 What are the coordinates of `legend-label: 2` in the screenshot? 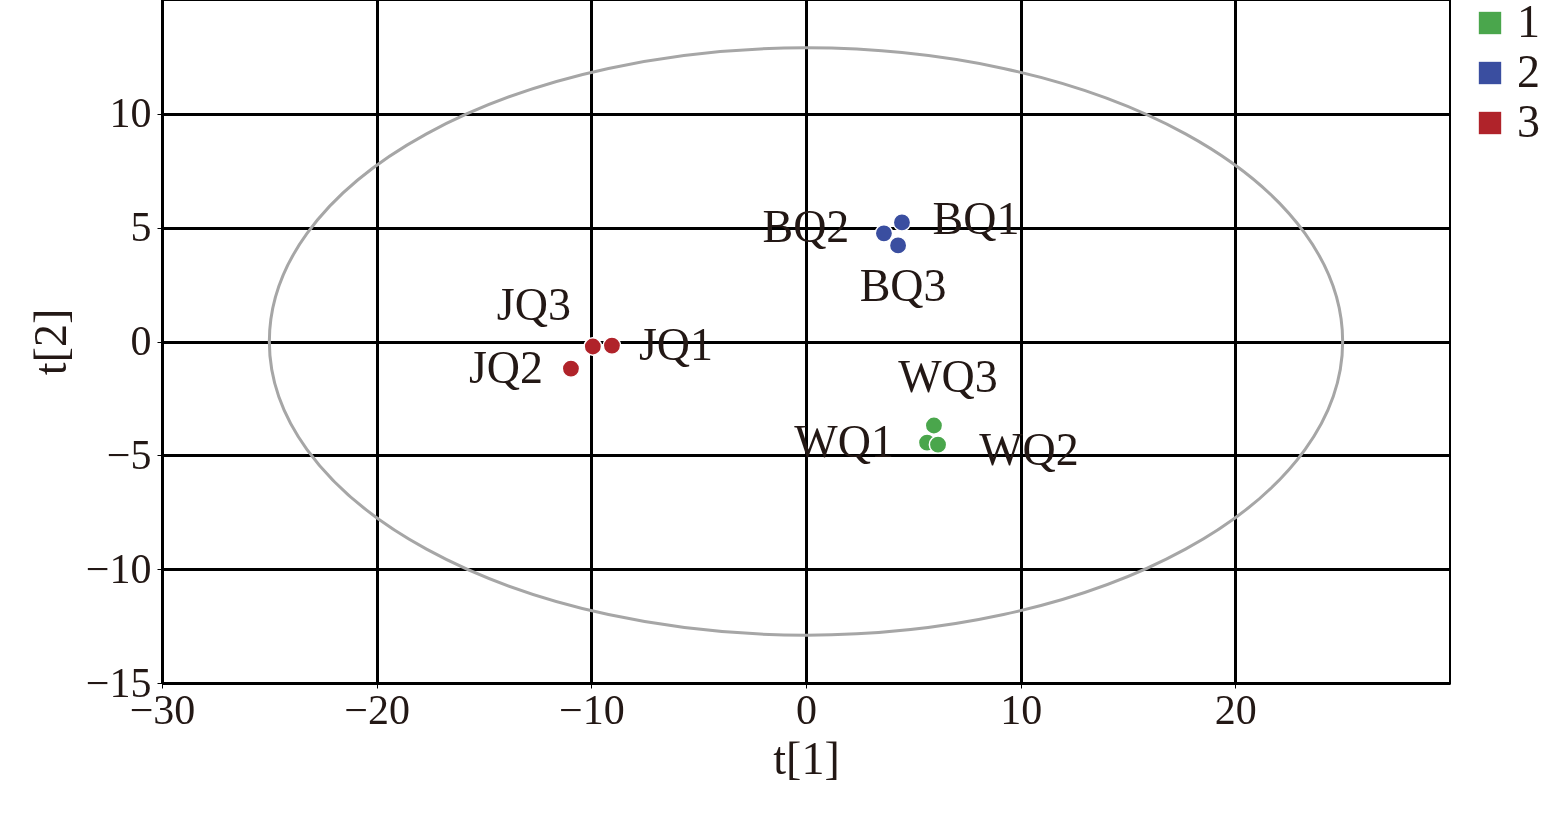 It's located at (1528, 71).